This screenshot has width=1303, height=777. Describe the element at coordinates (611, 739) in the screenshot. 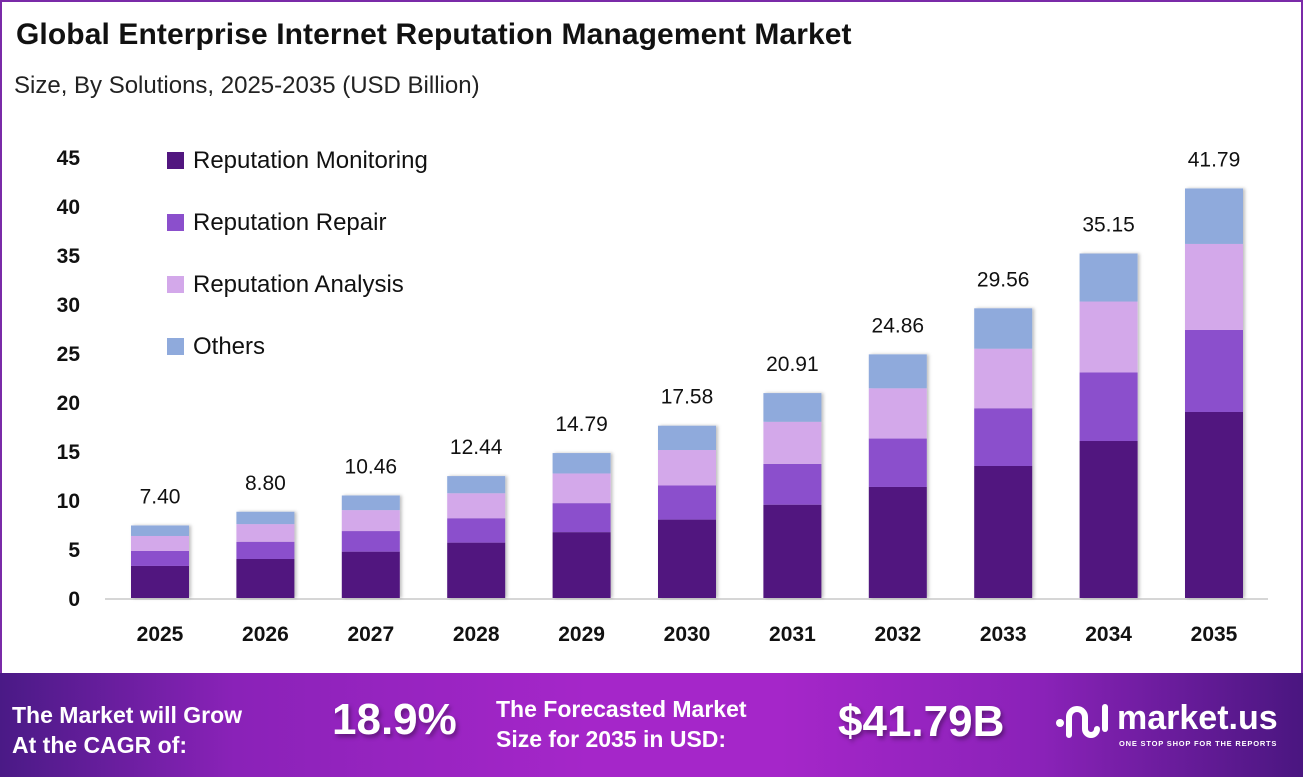

I see `forecast-label-line2: Size for 2035 in USD:` at that location.